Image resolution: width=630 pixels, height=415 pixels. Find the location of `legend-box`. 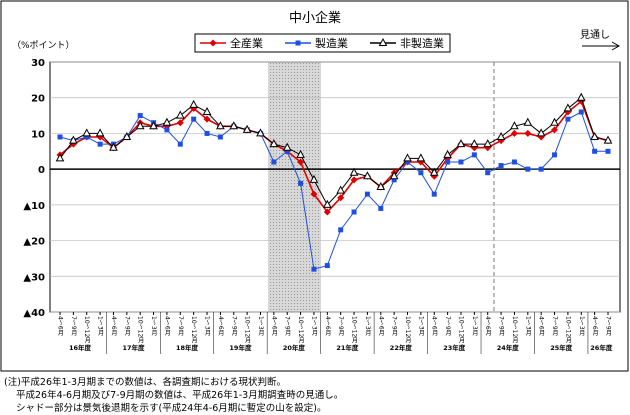

legend-box is located at coordinates (322, 43).